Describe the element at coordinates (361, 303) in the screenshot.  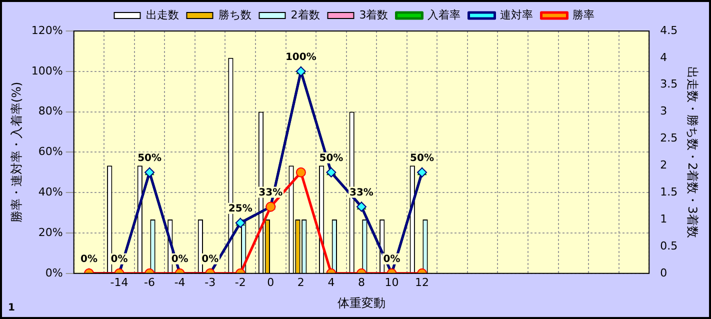
I see `x-axis-title: 体重変動` at that location.